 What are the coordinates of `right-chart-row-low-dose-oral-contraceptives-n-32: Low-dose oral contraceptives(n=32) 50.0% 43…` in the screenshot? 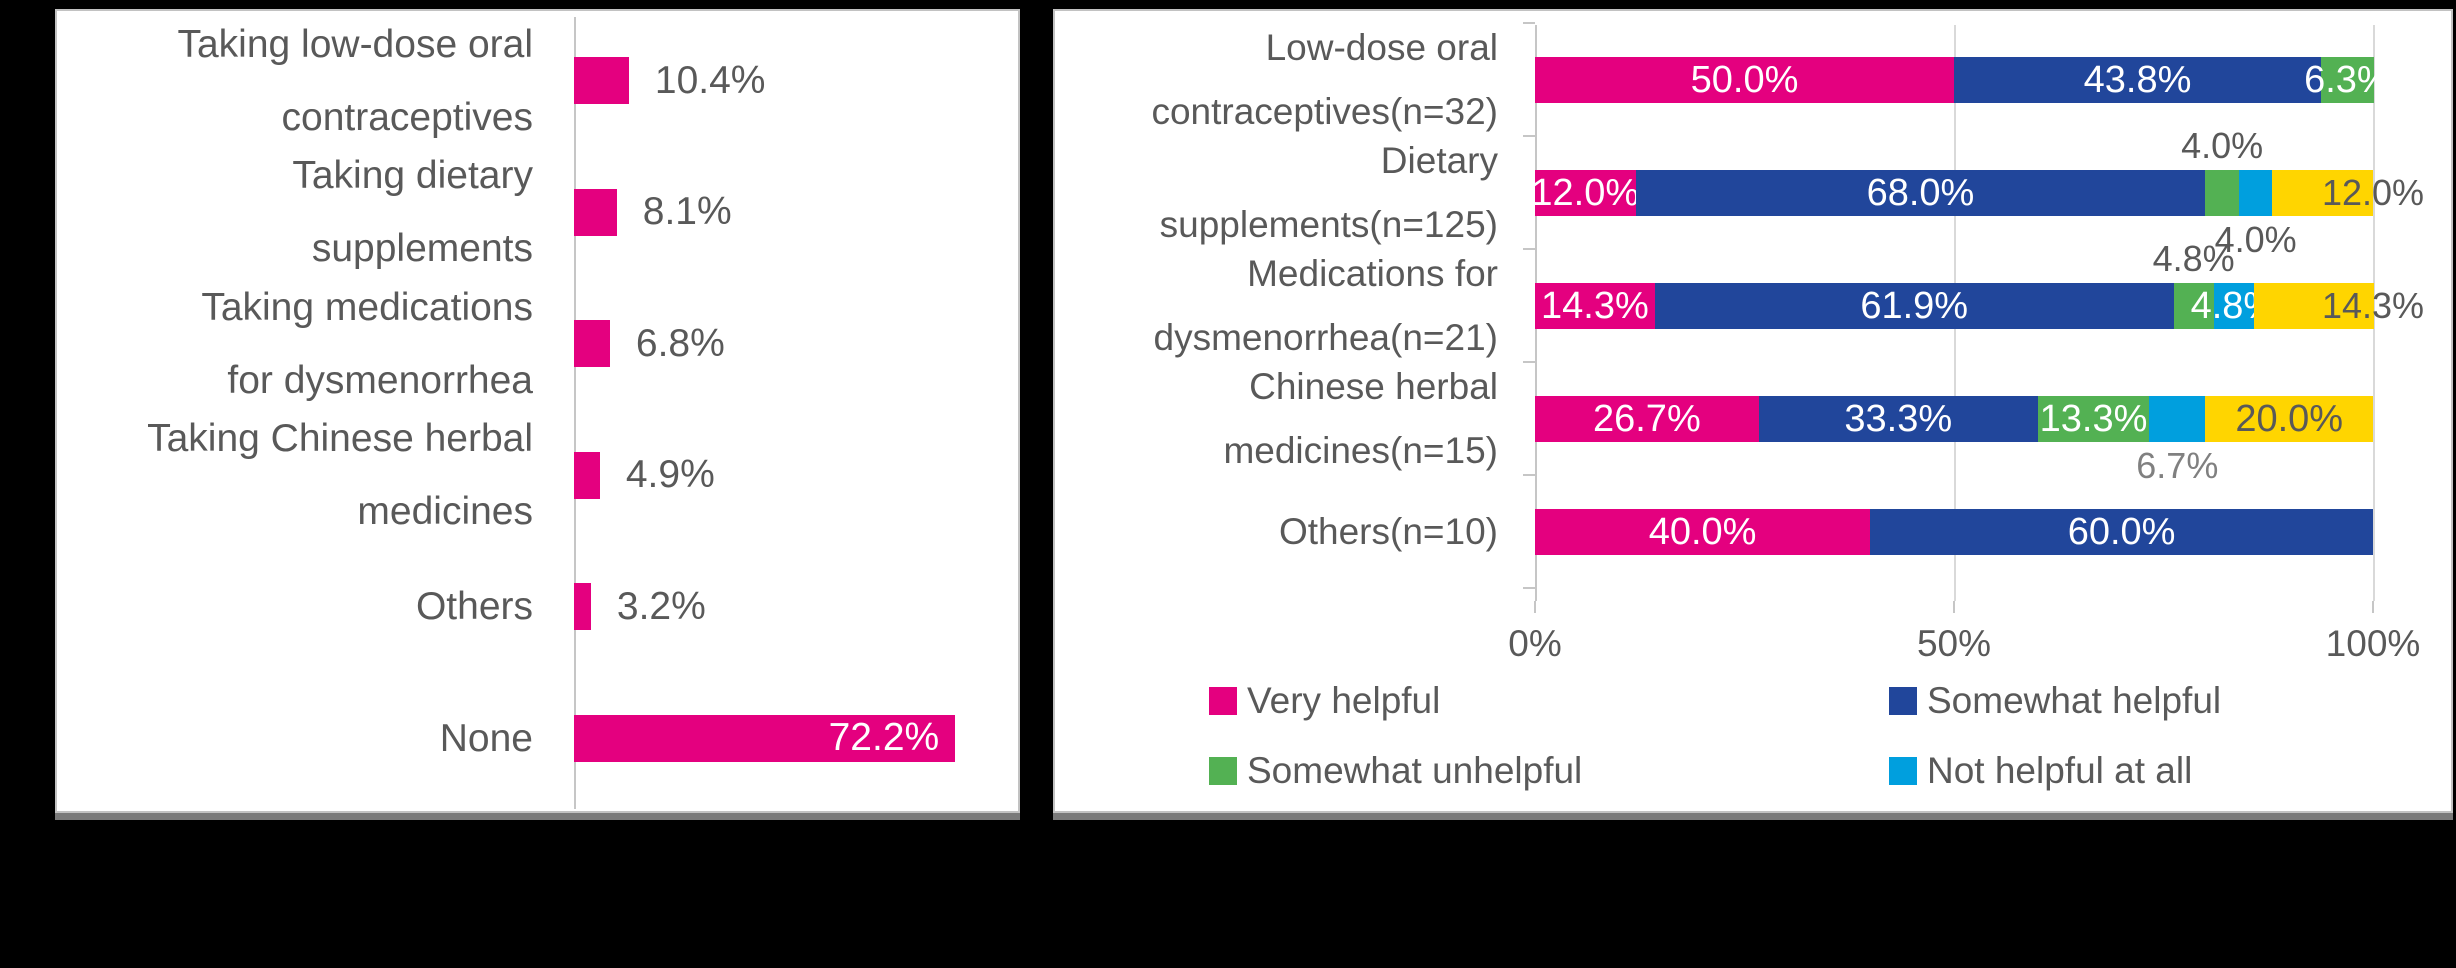 It's located at (1753, 79).